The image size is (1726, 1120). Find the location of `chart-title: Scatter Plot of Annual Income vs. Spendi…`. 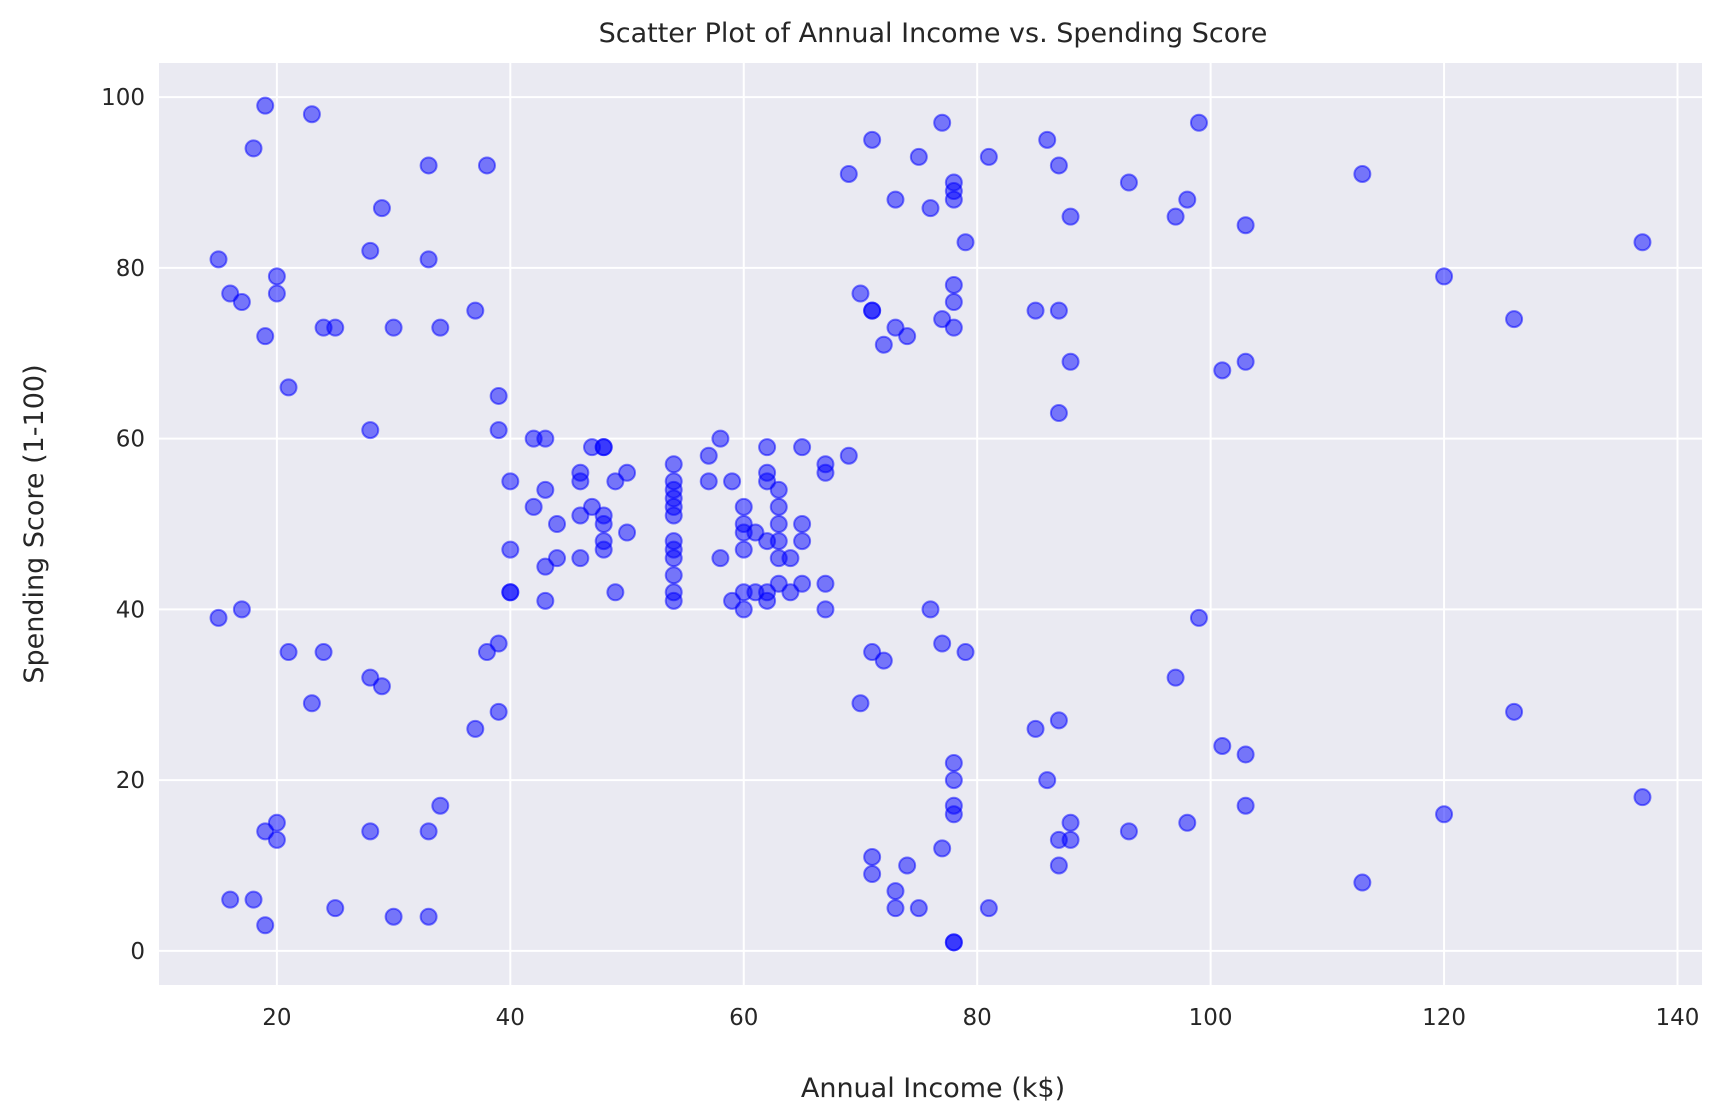

chart-title: Scatter Plot of Annual Income vs. Spendi… is located at coordinates (933, 33).